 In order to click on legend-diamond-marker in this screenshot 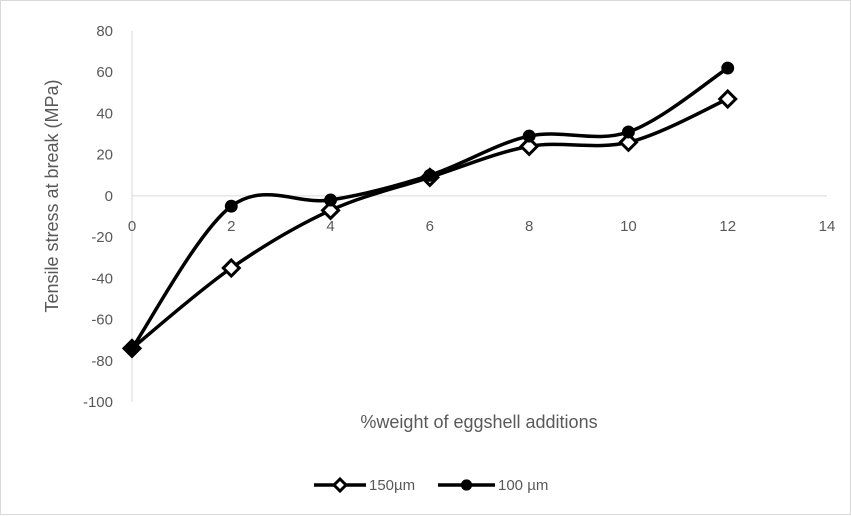, I will do `click(340, 485)`.